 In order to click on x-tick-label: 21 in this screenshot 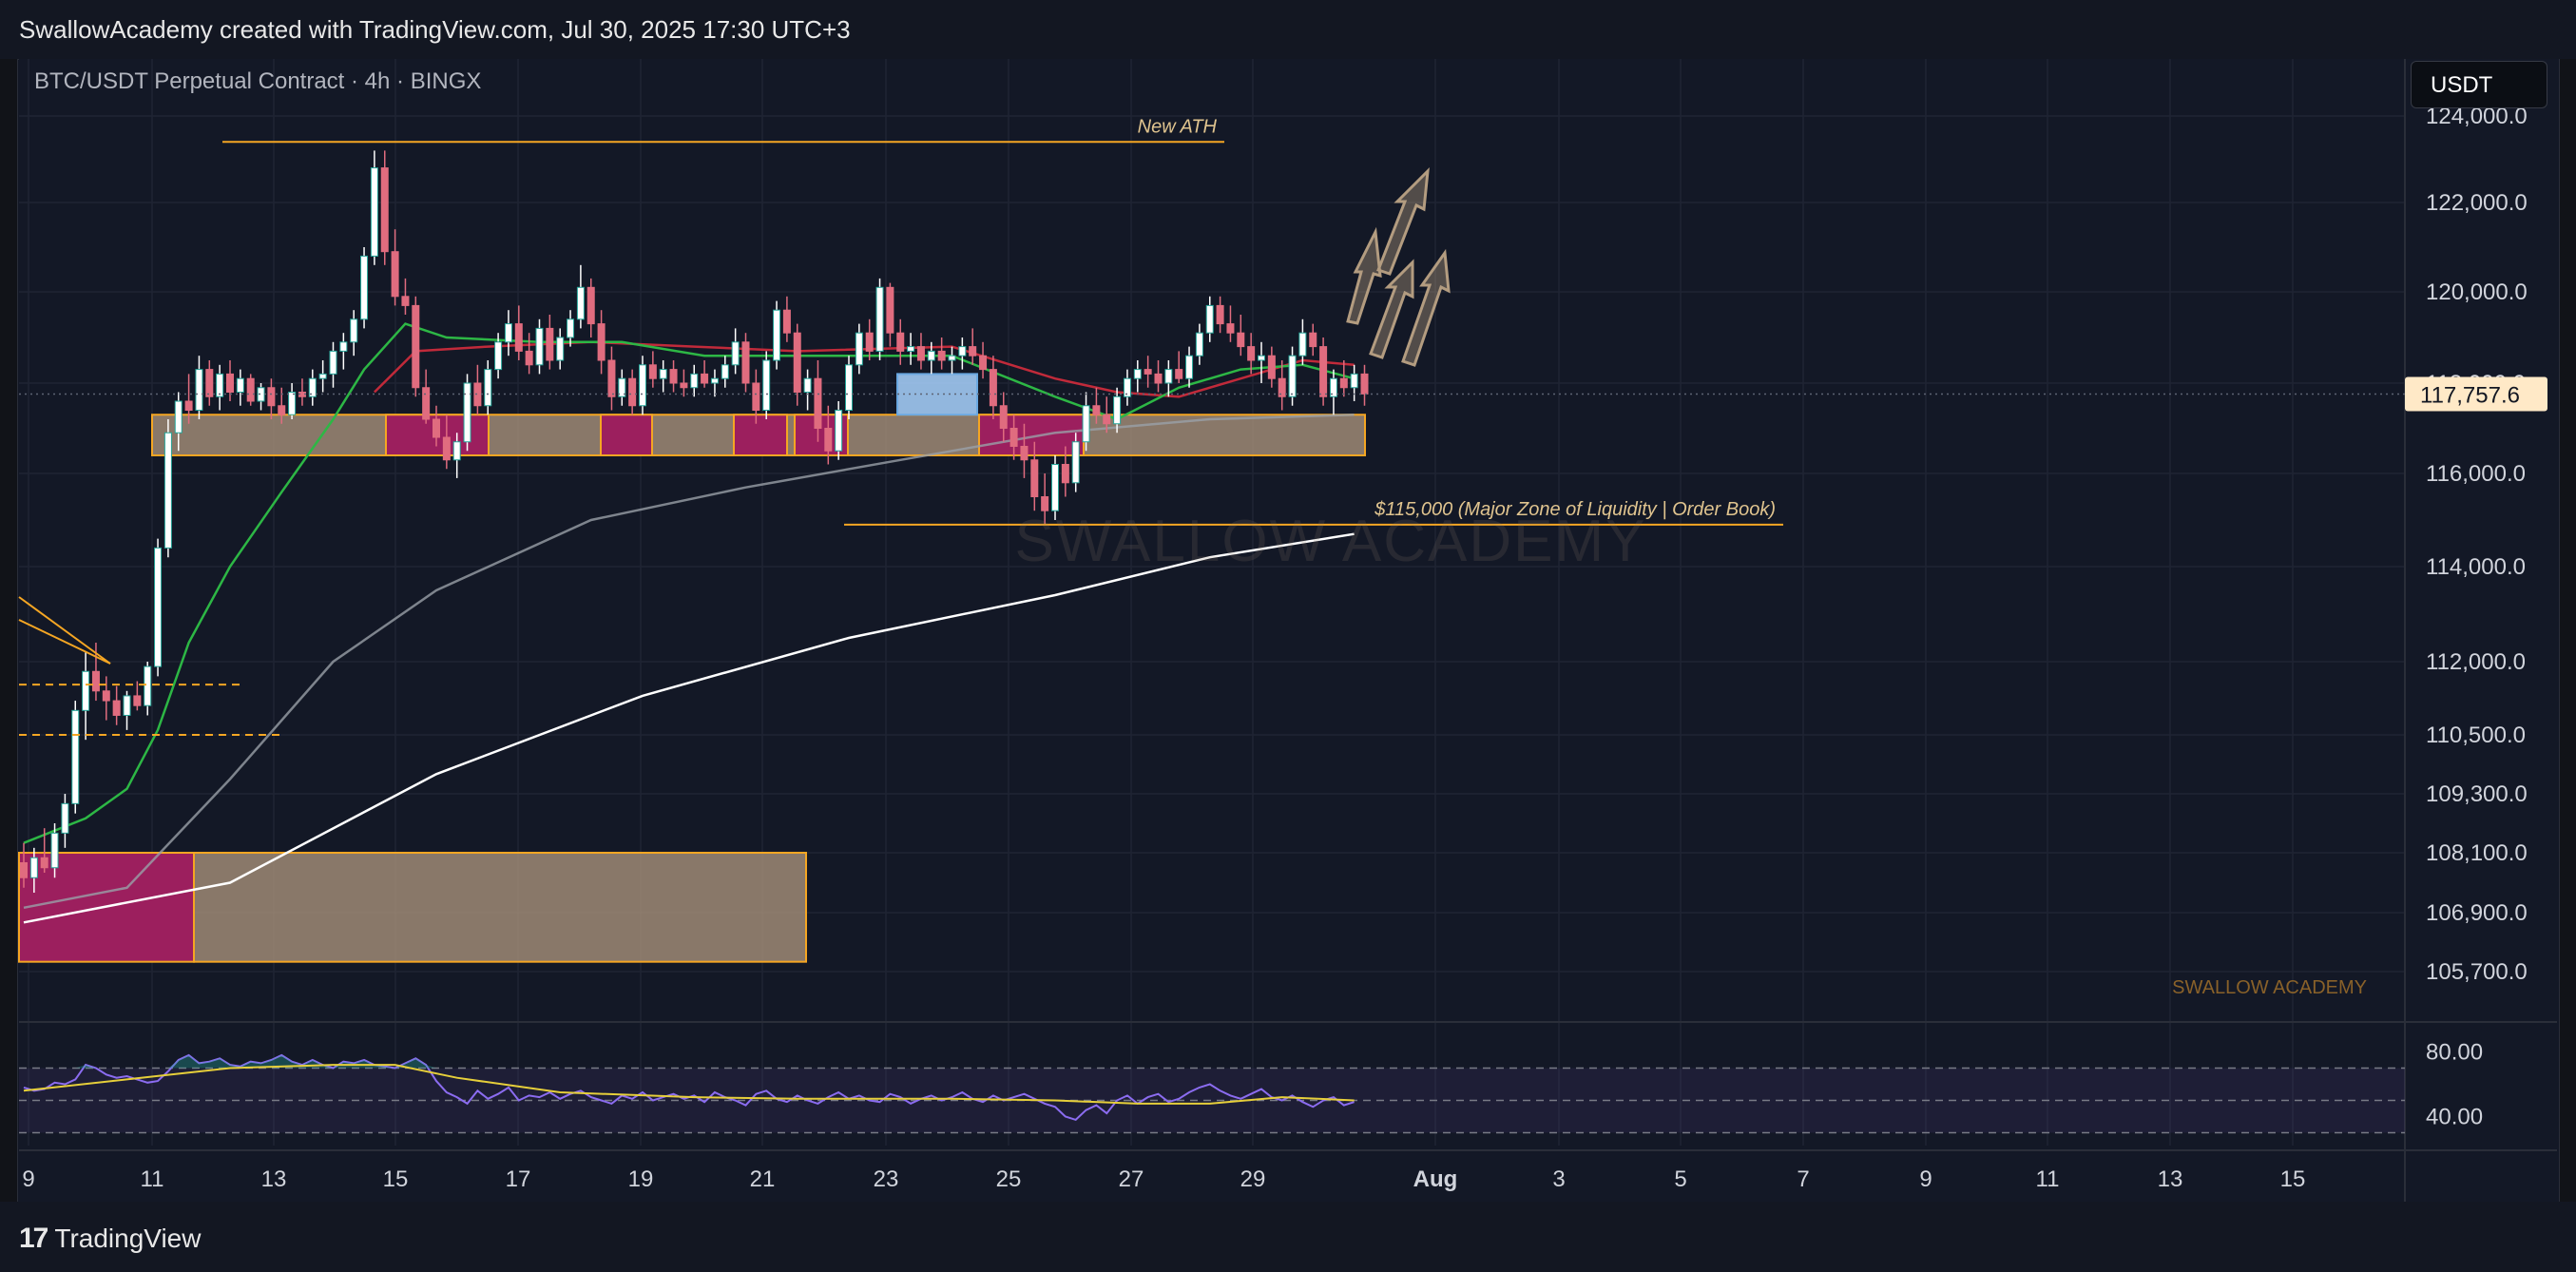, I will do `click(763, 1179)`.